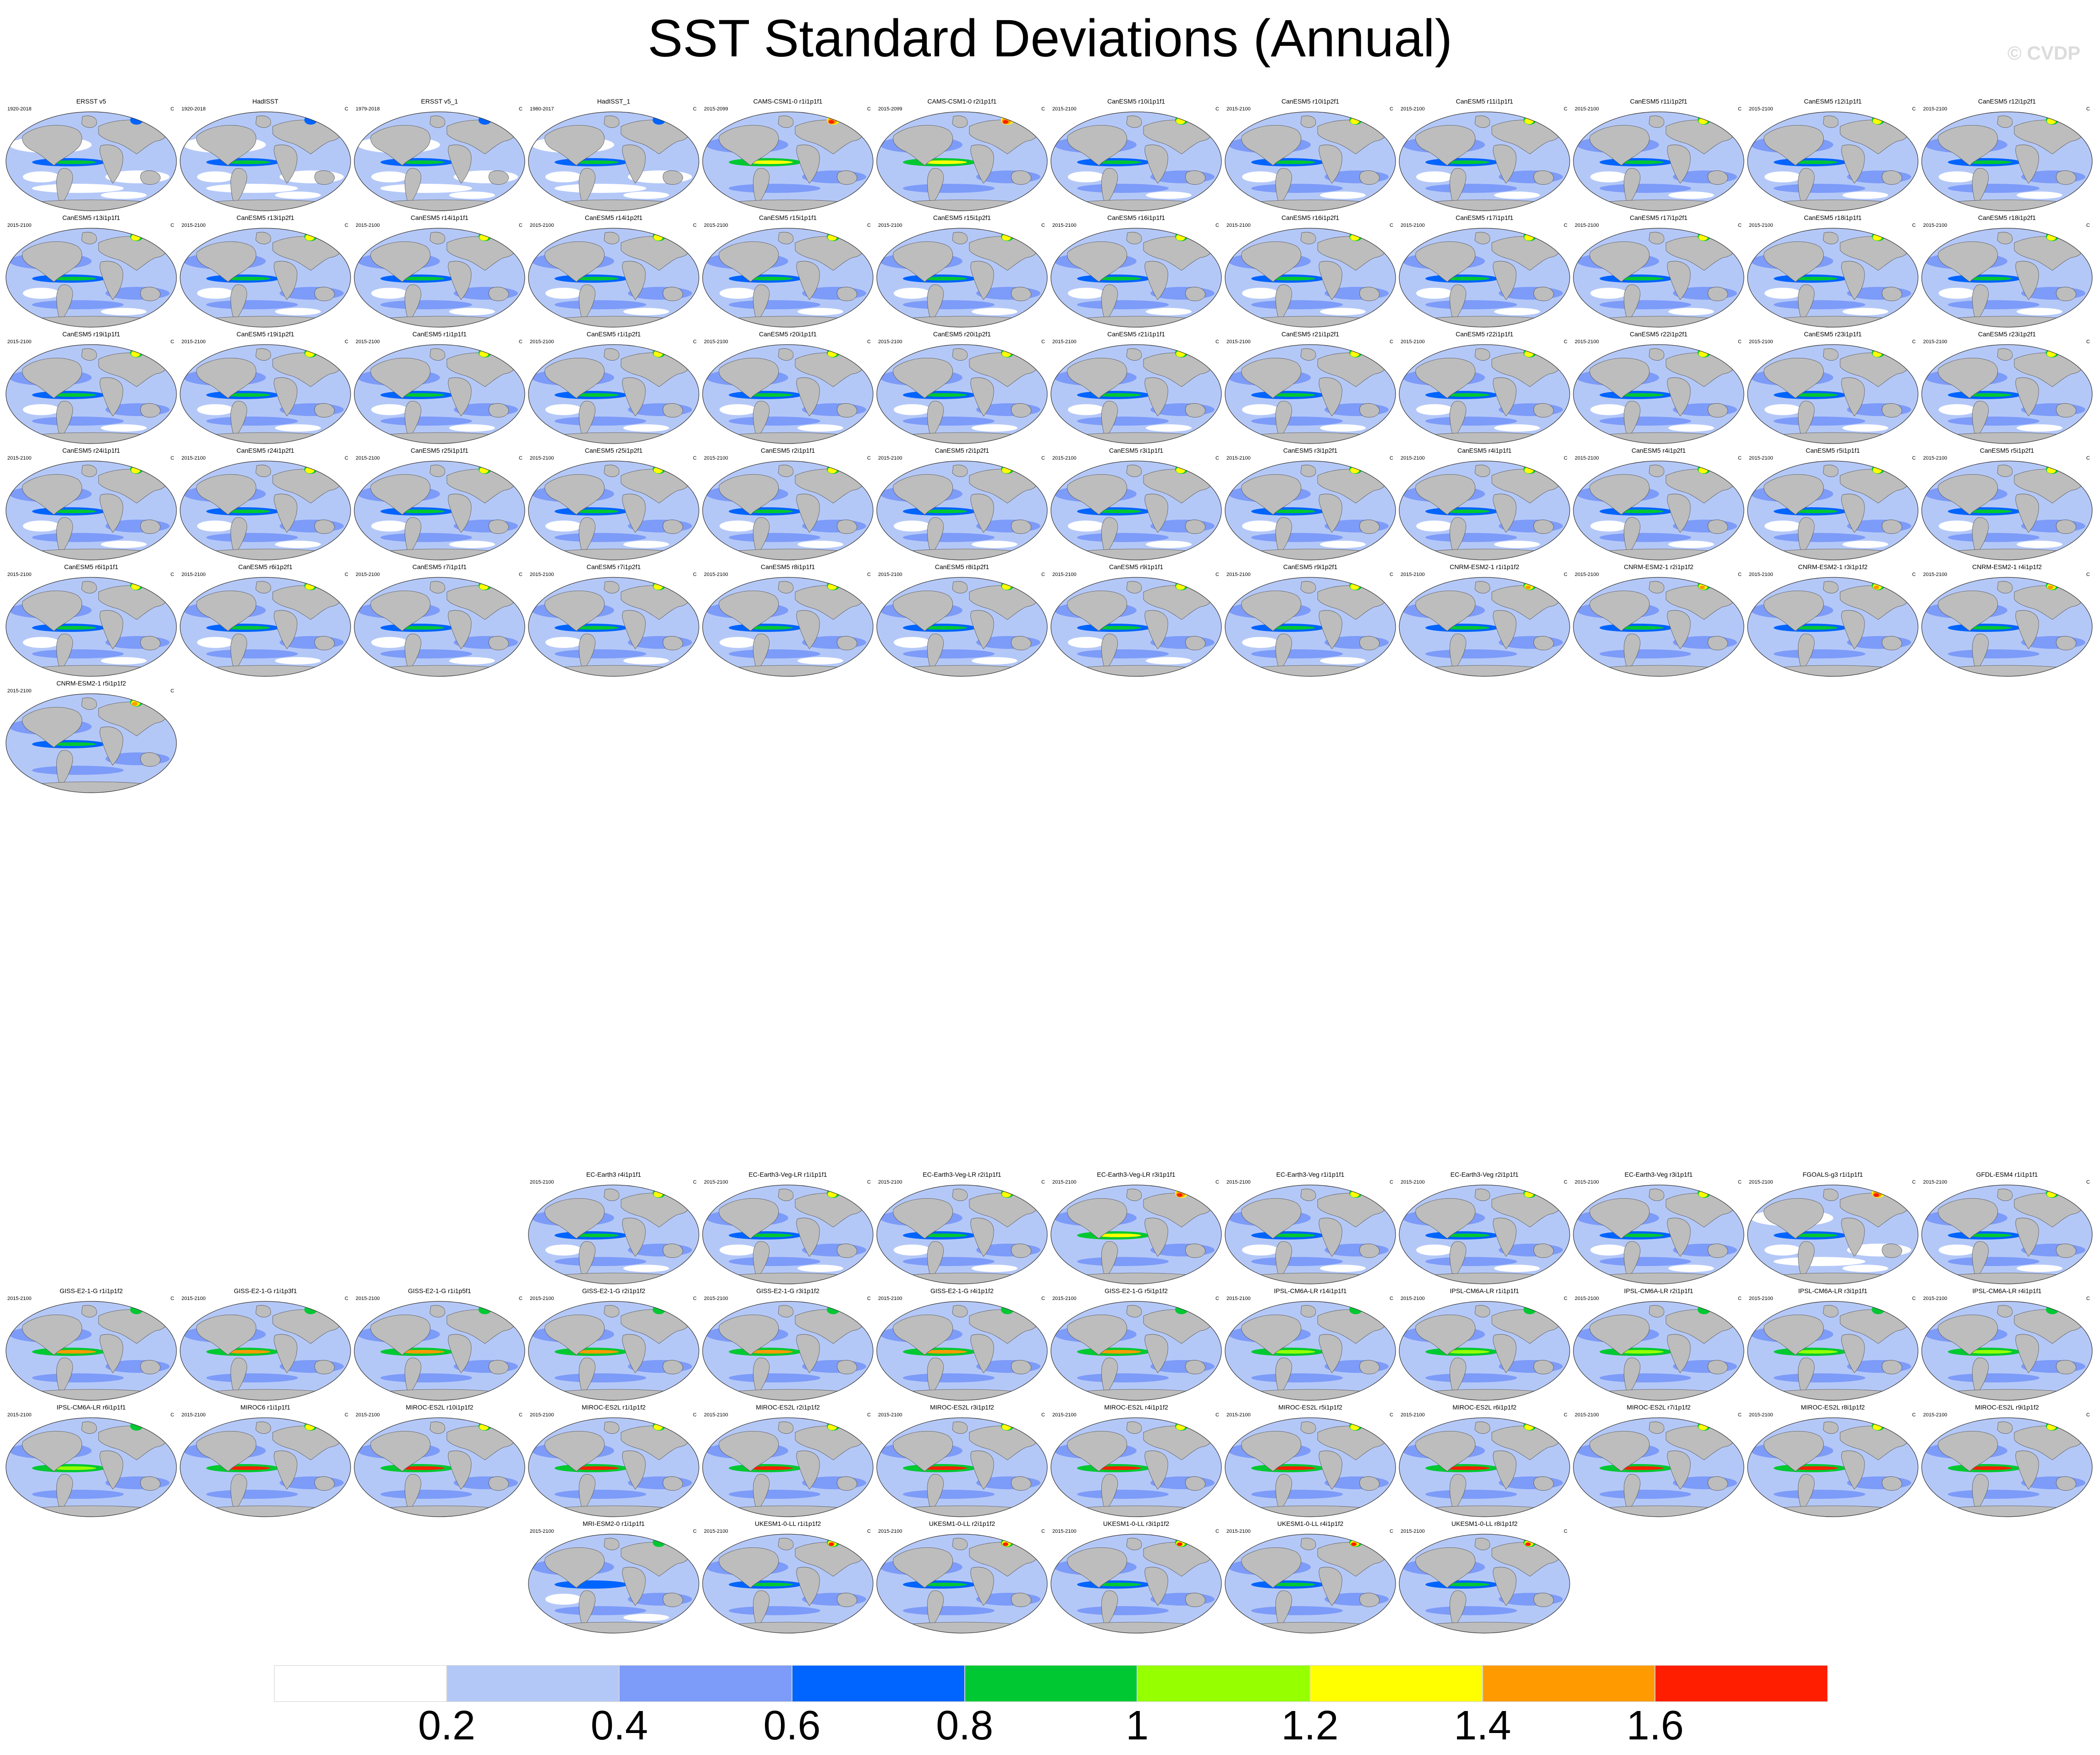 The height and width of the screenshot is (1755, 2100). What do you see at coordinates (1310, 1408) in the screenshot?
I see `panel-title: MIROC-ES2L r5i1p1f2` at bounding box center [1310, 1408].